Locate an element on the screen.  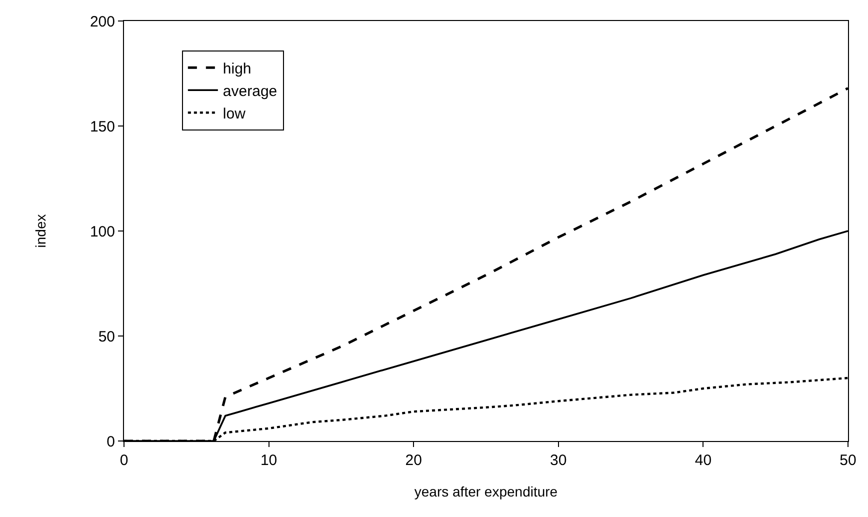
x-tick-label: 50 is located at coordinates (848, 460).